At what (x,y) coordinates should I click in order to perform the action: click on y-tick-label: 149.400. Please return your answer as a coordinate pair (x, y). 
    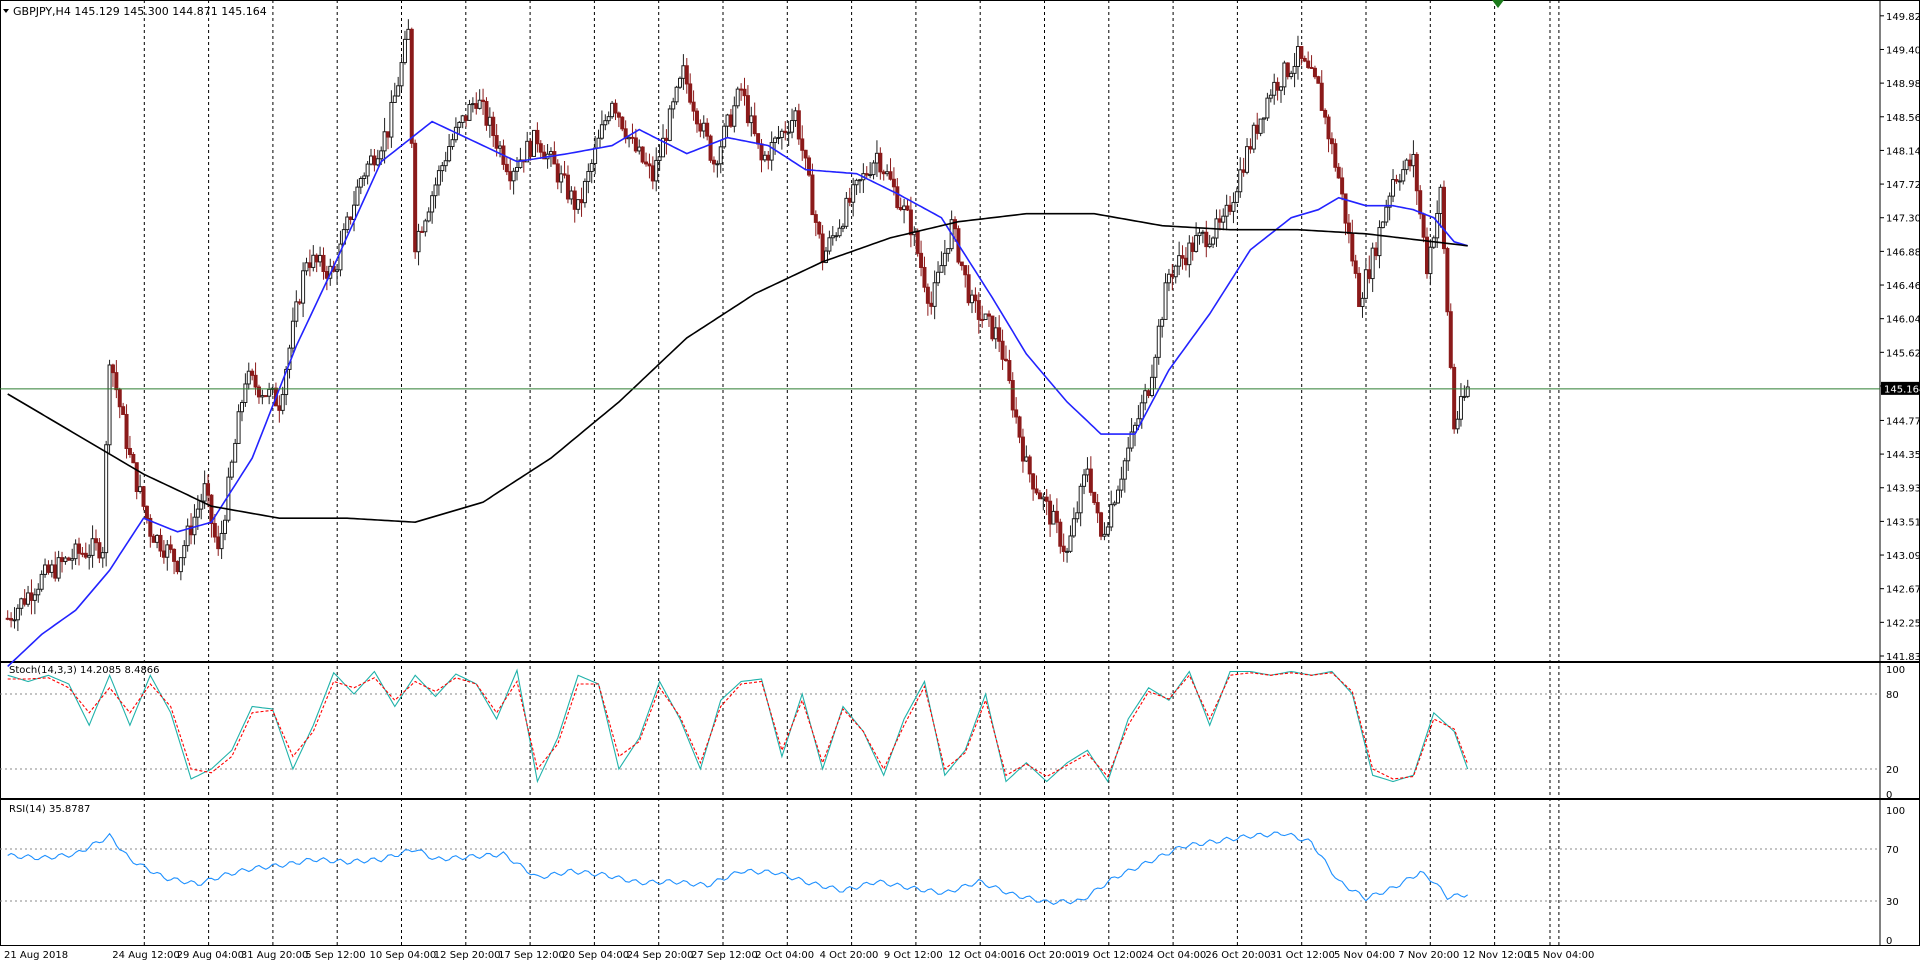
    Looking at the image, I should click on (1903, 50).